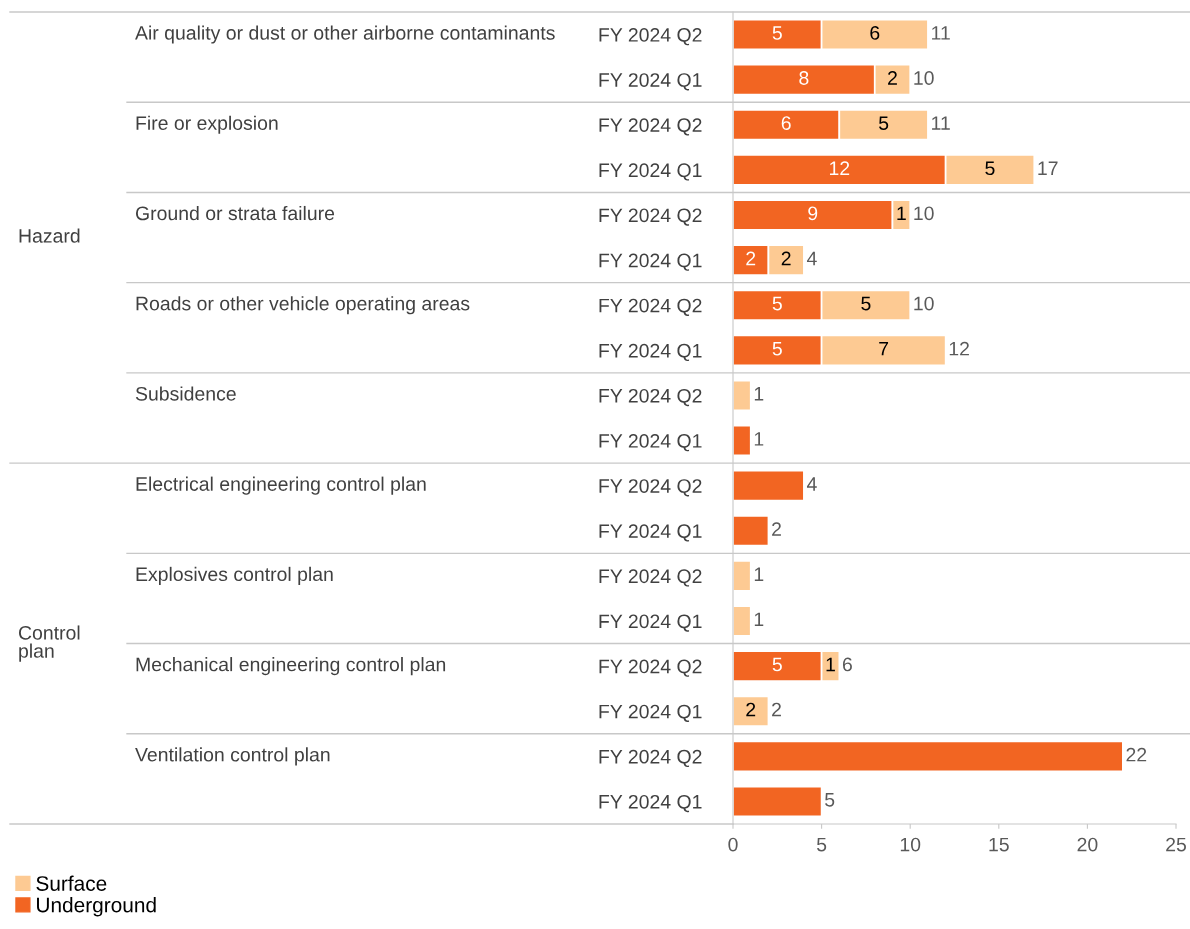 Image resolution: width=1190 pixels, height=929 pixels. What do you see at coordinates (1048, 168) in the screenshot?
I see `total-label: 17` at bounding box center [1048, 168].